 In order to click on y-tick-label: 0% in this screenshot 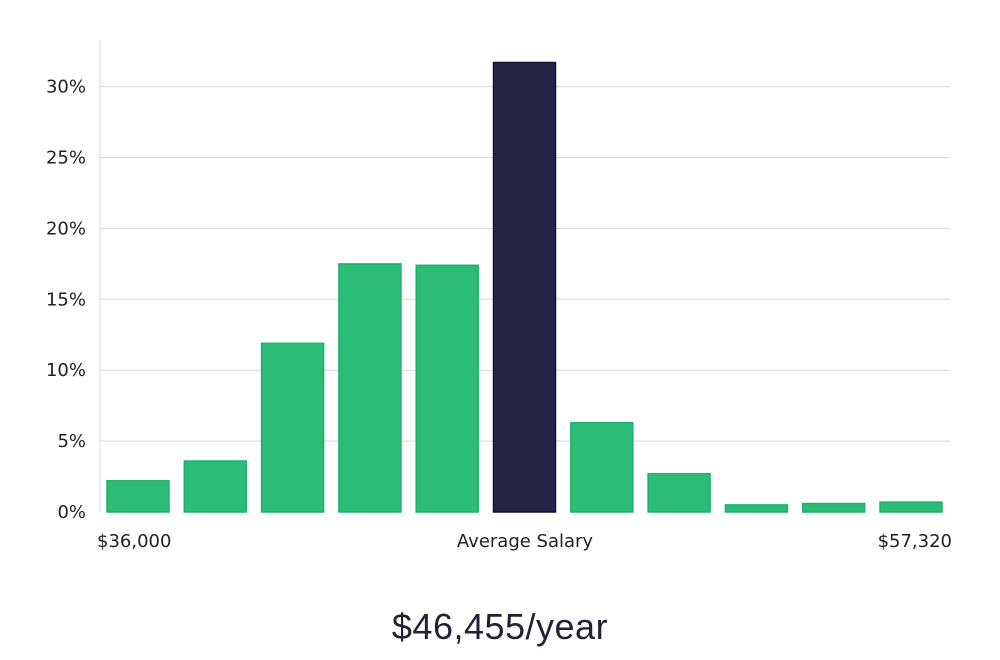, I will do `click(71, 512)`.